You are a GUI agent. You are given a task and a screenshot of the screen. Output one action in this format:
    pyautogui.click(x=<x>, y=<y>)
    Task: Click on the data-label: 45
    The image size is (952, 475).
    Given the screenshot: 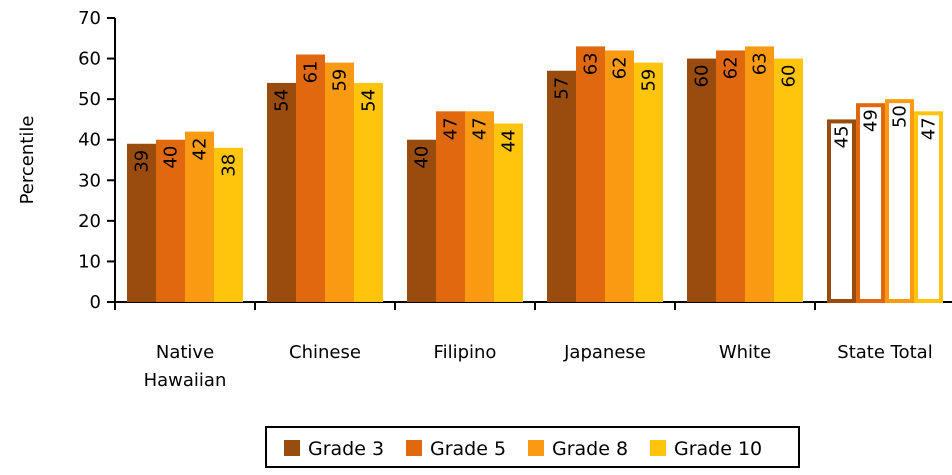 What is the action you would take?
    pyautogui.click(x=842, y=136)
    